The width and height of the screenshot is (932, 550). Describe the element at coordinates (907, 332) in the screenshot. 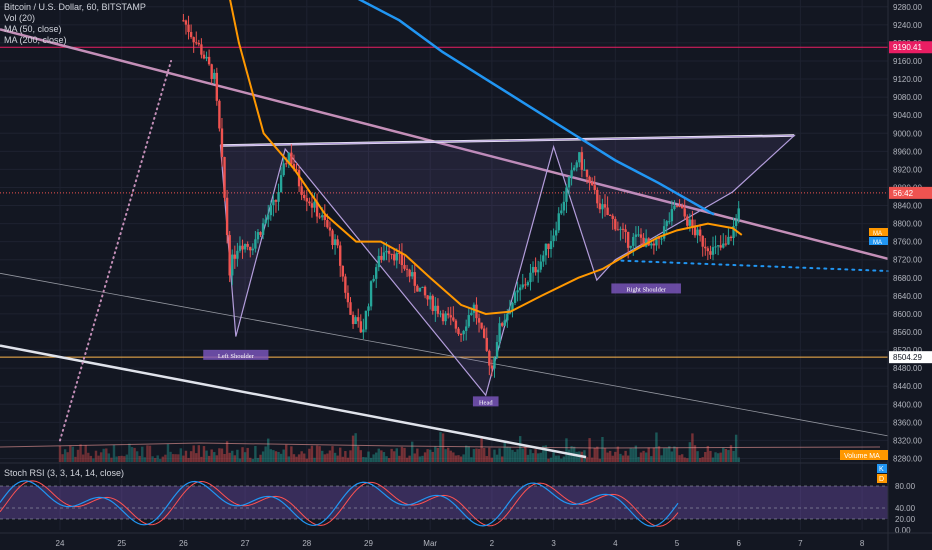

I see `price-tick-label: 8560.00` at that location.